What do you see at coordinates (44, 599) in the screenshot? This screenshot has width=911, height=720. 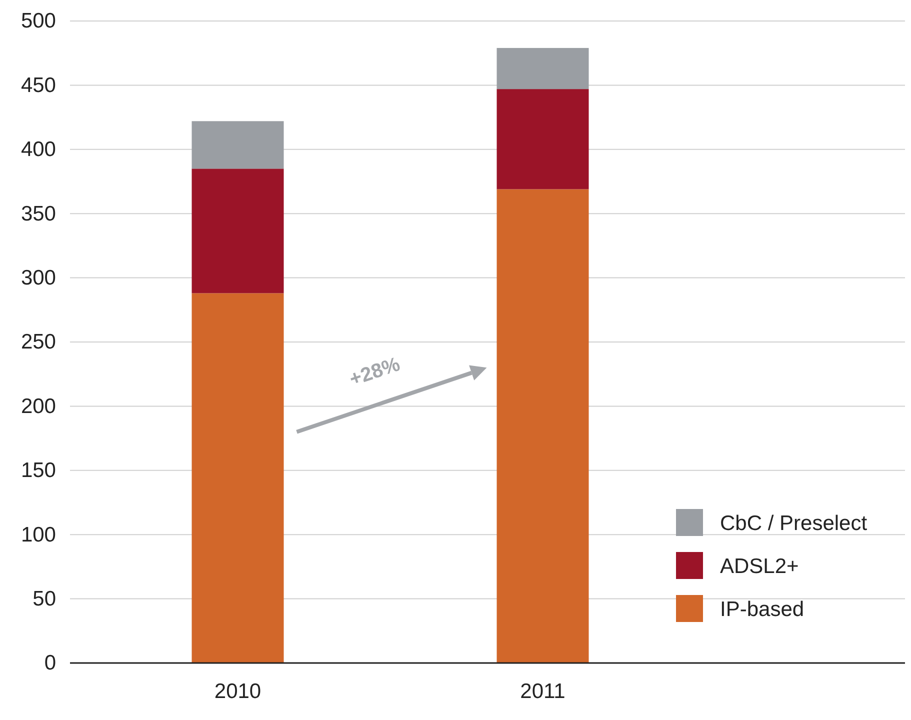 I see `y-tick-label: 50` at bounding box center [44, 599].